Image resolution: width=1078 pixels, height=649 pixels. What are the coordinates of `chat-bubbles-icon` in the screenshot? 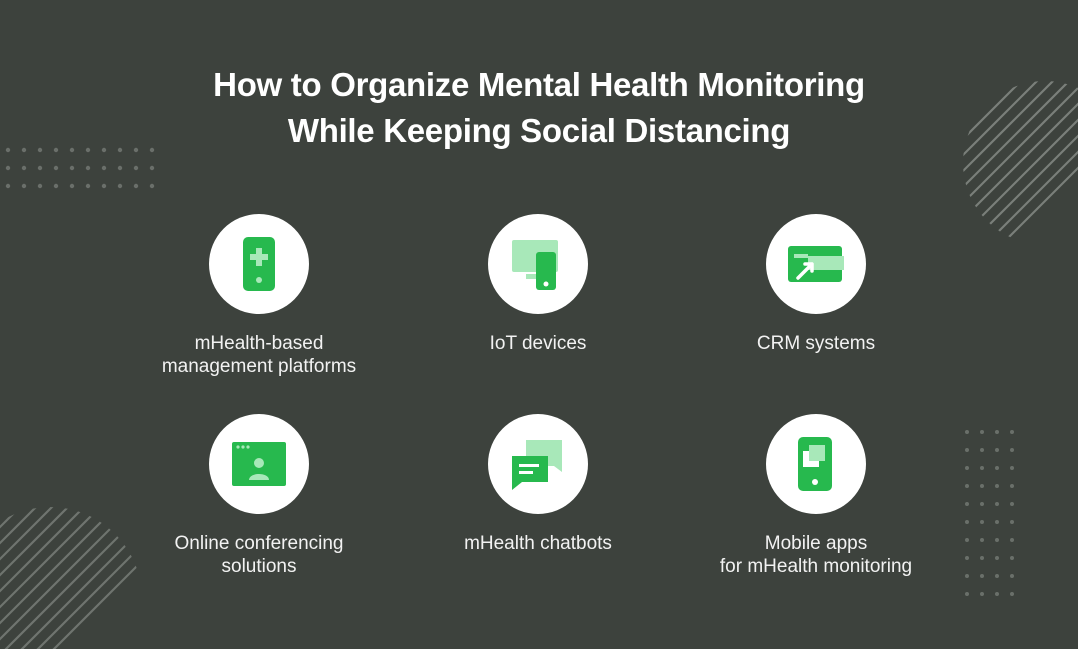 It's located at (537, 465).